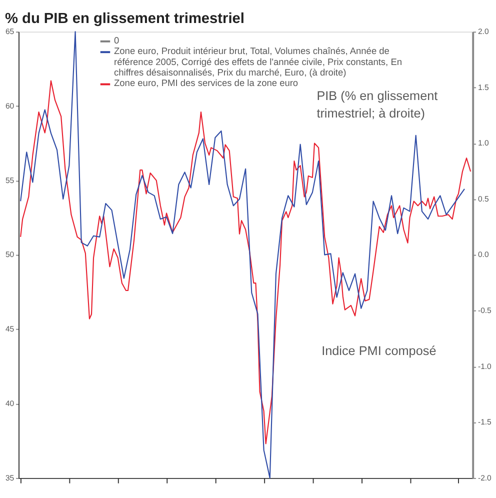 The height and width of the screenshot is (498, 496). Describe the element at coordinates (10, 403) in the screenshot. I see `y-tick-label: 40` at that location.